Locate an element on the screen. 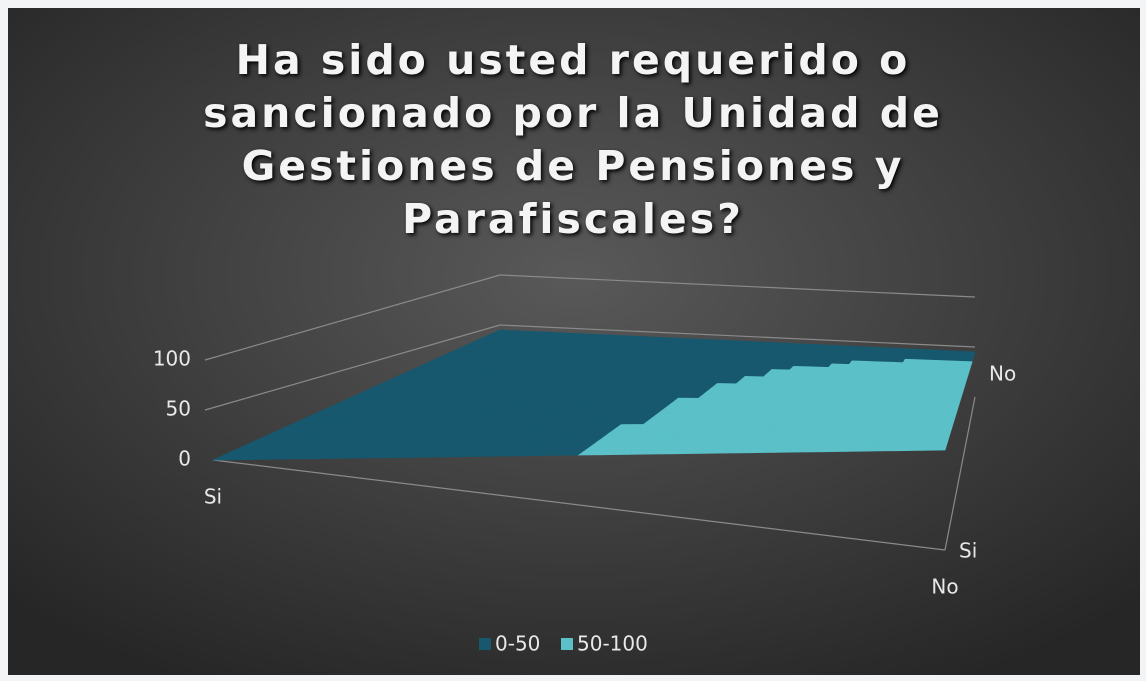 The image size is (1146, 681). legend-swatch is located at coordinates (485, 644).